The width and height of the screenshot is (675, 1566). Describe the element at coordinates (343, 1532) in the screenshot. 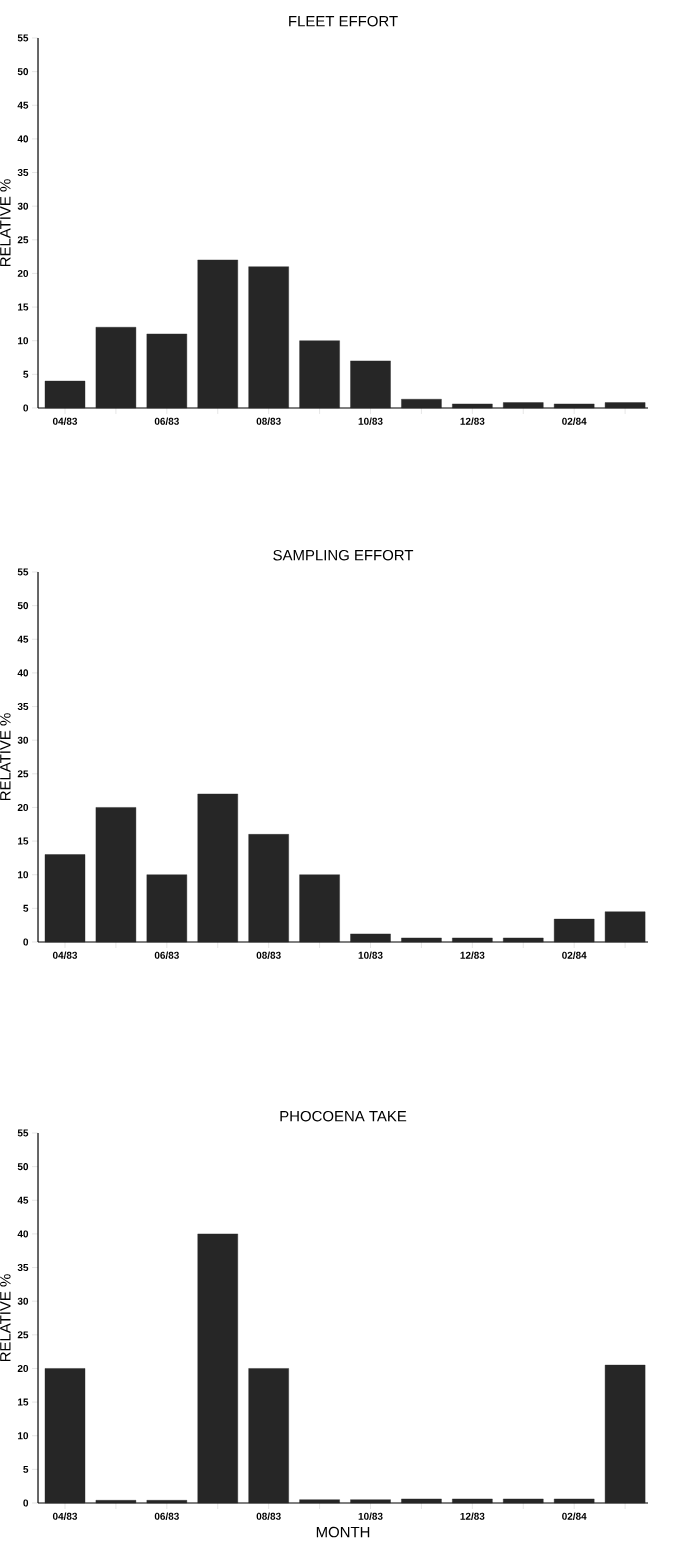

I see `x-axis-title: MONTH` at that location.